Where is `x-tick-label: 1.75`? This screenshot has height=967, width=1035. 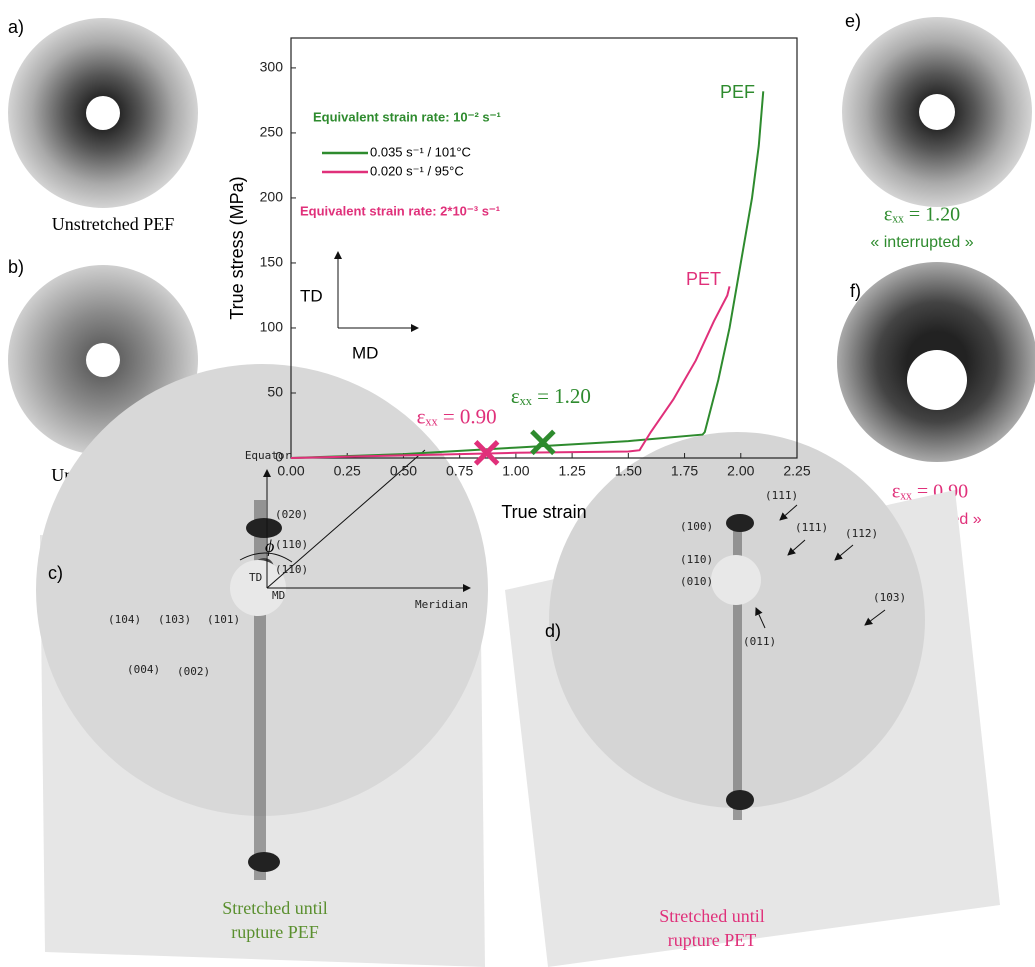
x-tick-label: 1.75 is located at coordinates (684, 471).